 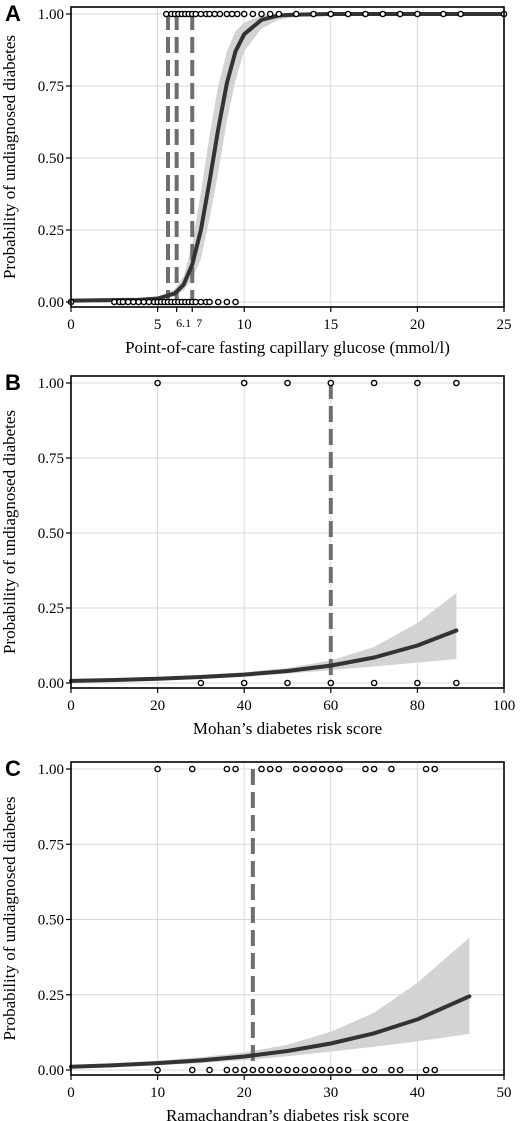 I want to click on y-tick-label: 0.75, so click(x=51, y=87).